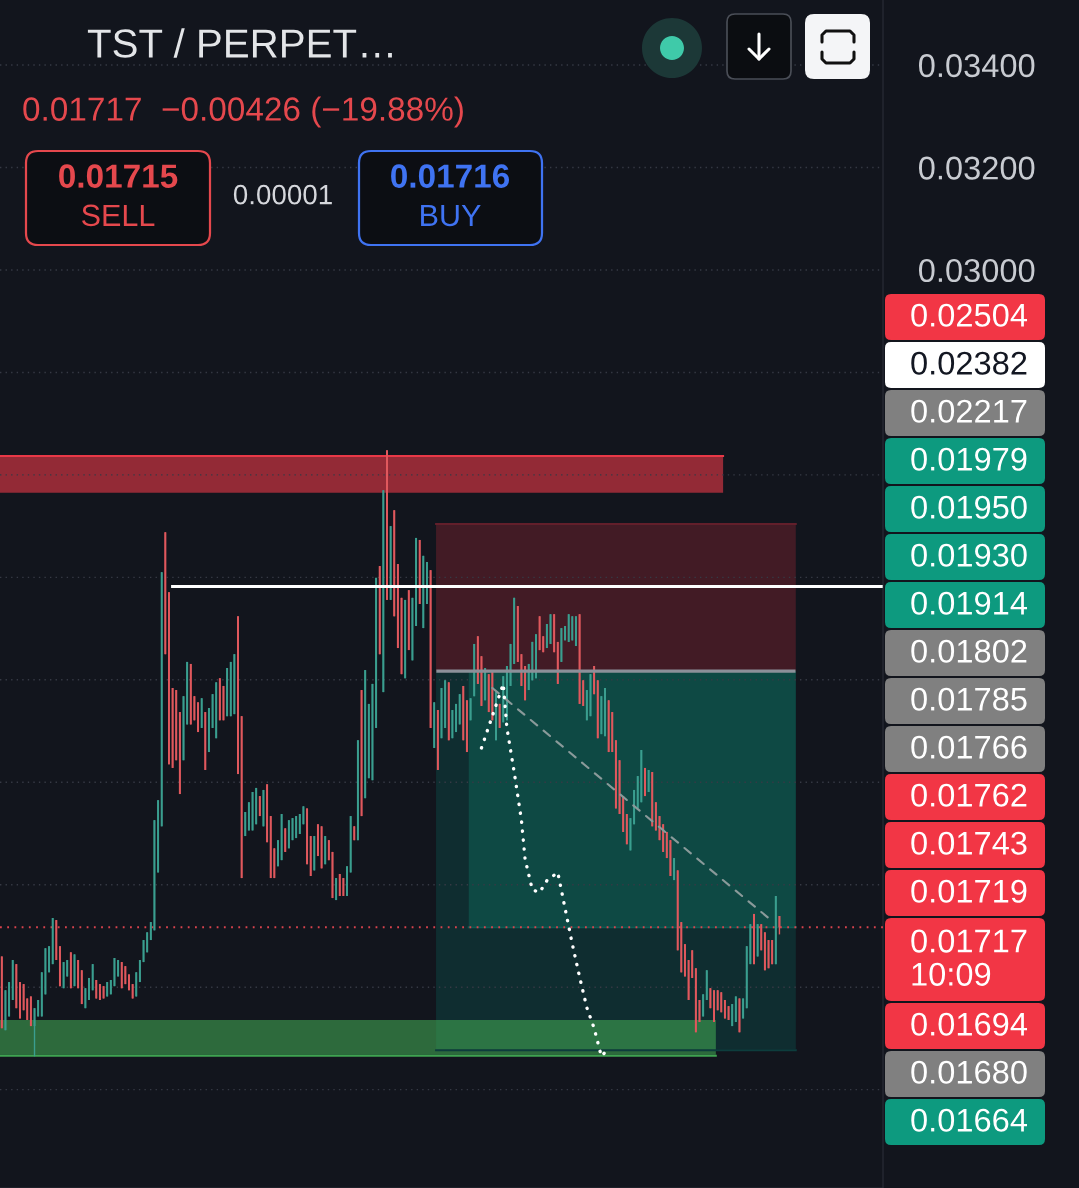 This screenshot has height=1188, width=1079. Describe the element at coordinates (969, 795) in the screenshot. I see `text: 0.01762` at that location.